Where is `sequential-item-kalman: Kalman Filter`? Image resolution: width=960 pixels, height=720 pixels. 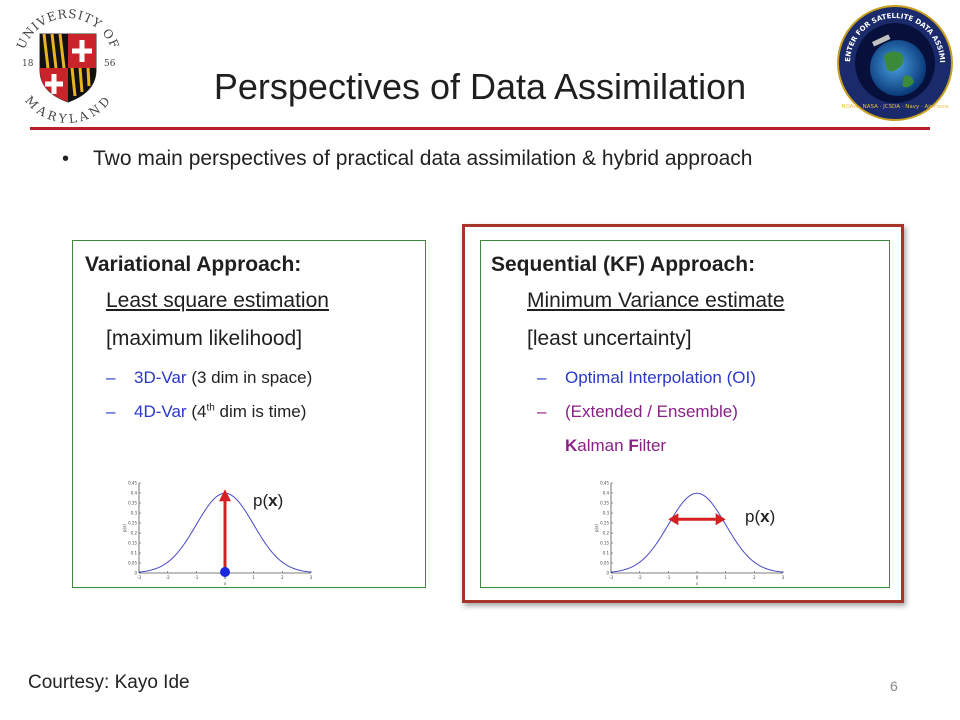
sequential-item-kalman: Kalman Filter is located at coordinates (616, 445).